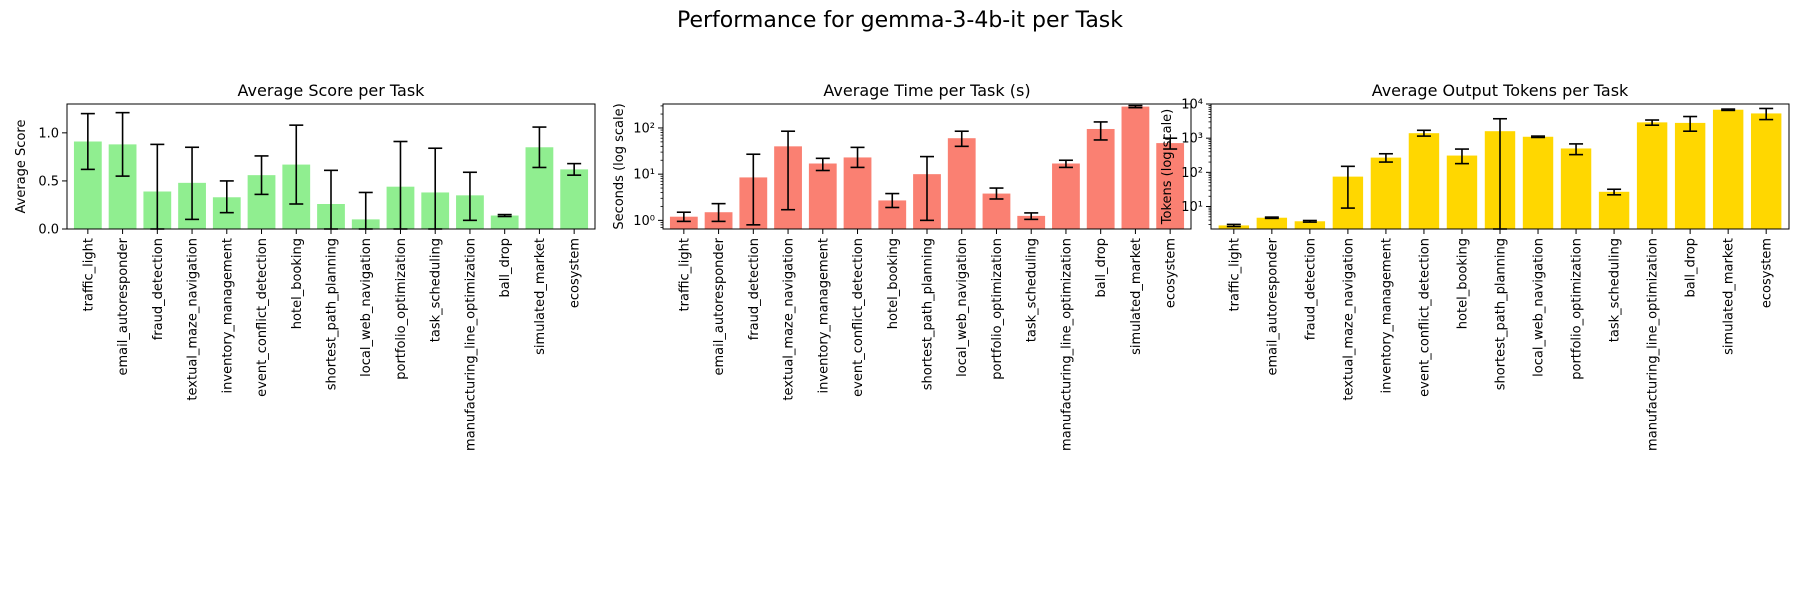 Image resolution: width=1800 pixels, height=600 pixels. What do you see at coordinates (1577, 309) in the screenshot?
I see `tokens-xtick-label: portfolio_optimization` at bounding box center [1577, 309].